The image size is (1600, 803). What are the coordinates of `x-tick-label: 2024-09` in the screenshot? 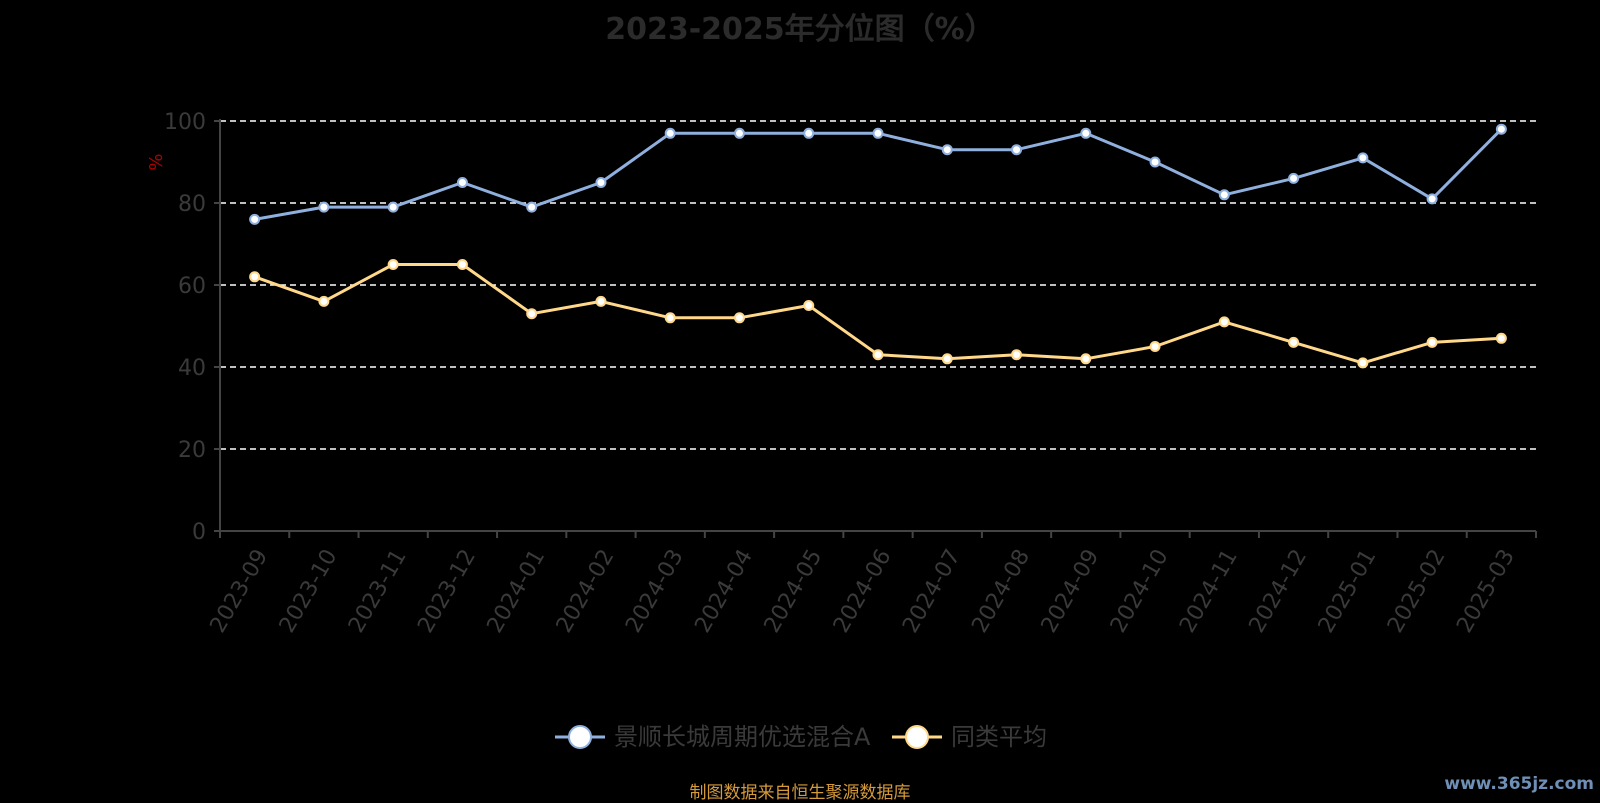 It's located at (1071, 591).